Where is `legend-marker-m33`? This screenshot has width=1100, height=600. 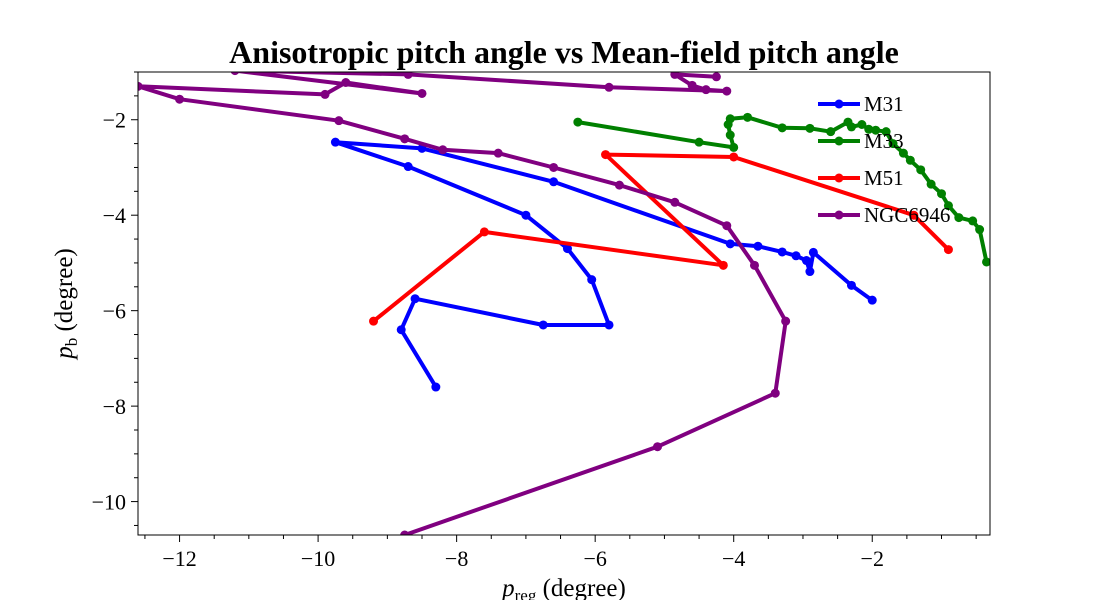
legend-marker-m33 is located at coordinates (839, 141).